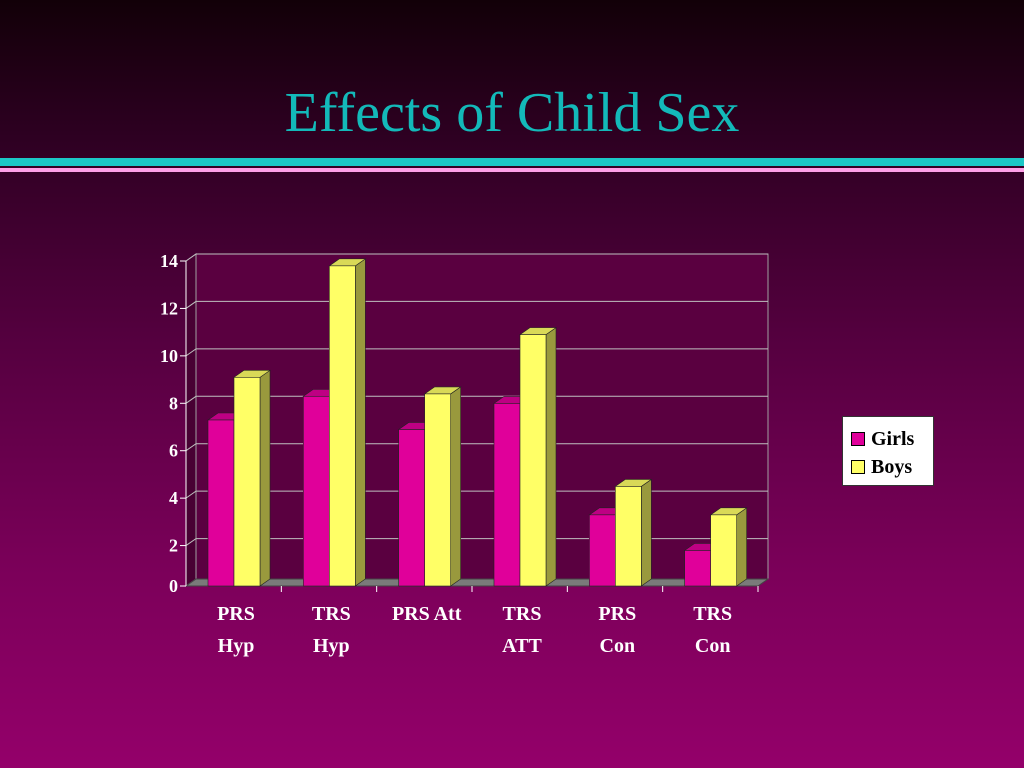  Describe the element at coordinates (360, 422) in the screenshot. I see `bar-boys-1-side` at that location.